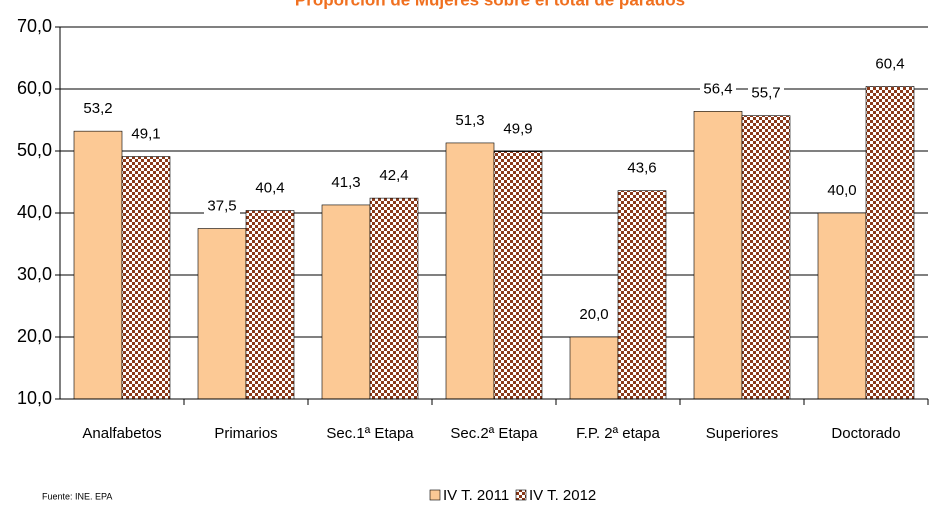  Describe the element at coordinates (494, 433) in the screenshot. I see `x-tick-label: Sec.2ª Etapa` at that location.